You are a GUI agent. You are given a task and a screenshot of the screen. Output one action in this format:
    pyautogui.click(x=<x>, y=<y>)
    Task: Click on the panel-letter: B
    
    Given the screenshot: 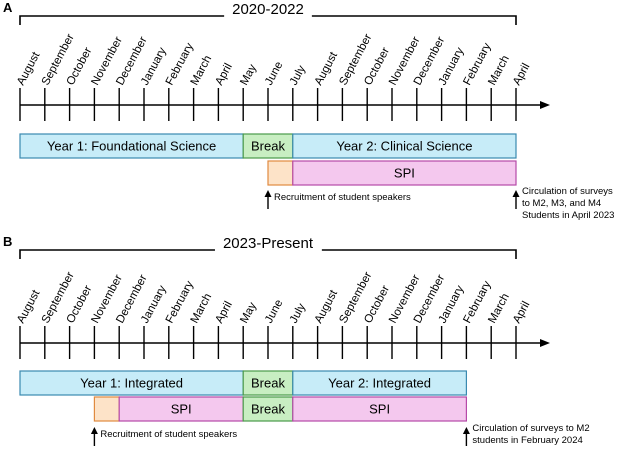 What is the action you would take?
    pyautogui.click(x=7, y=241)
    